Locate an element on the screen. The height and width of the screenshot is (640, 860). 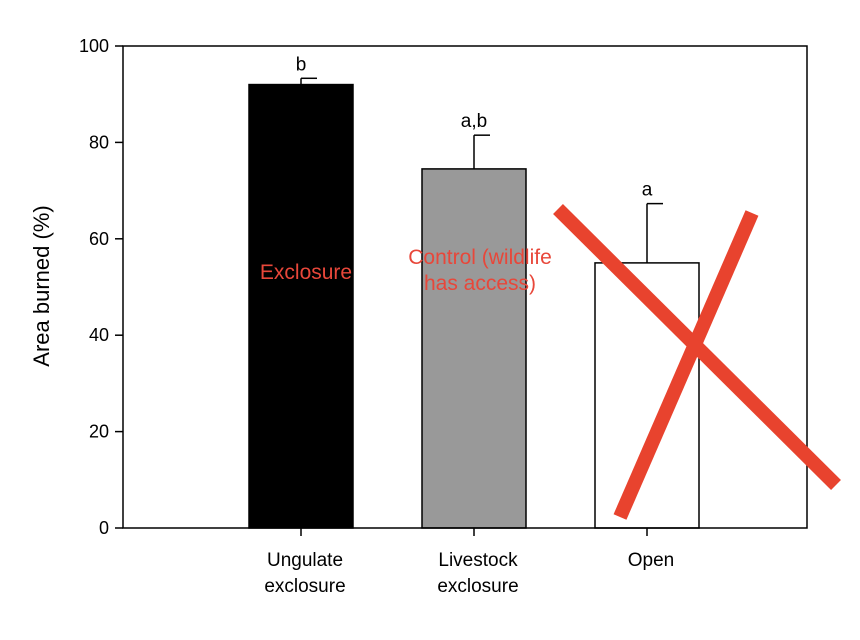
x-axis-categories: Ungulate exclosure Livestock exclosure Open is located at coordinates (469, 562).